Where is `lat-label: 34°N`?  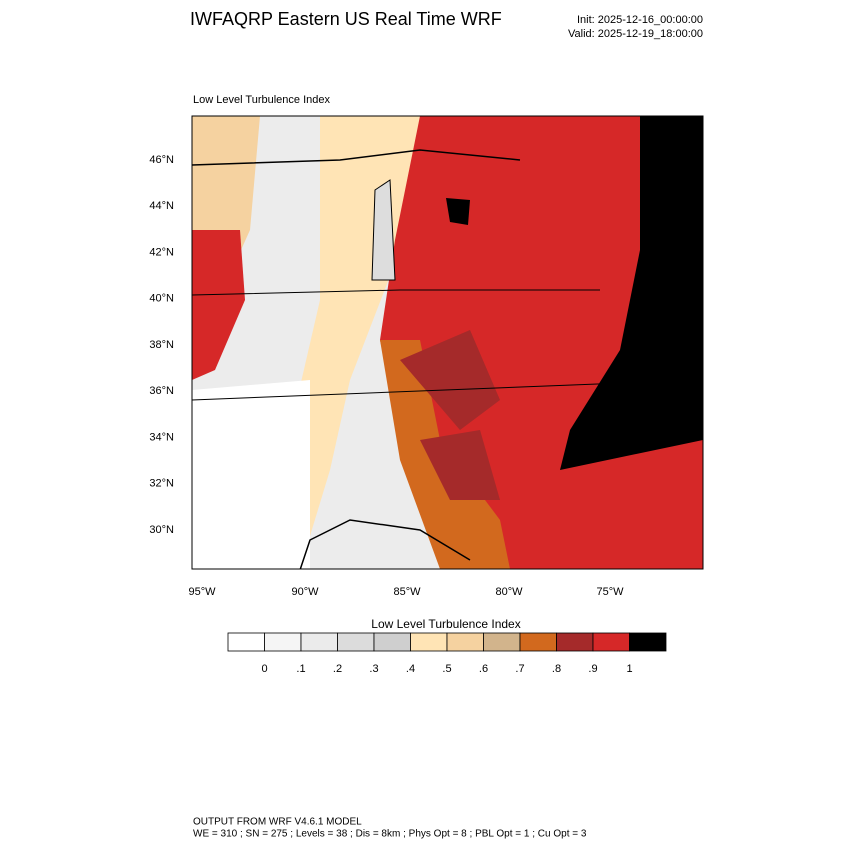 lat-label: 34°N is located at coordinates (161, 437).